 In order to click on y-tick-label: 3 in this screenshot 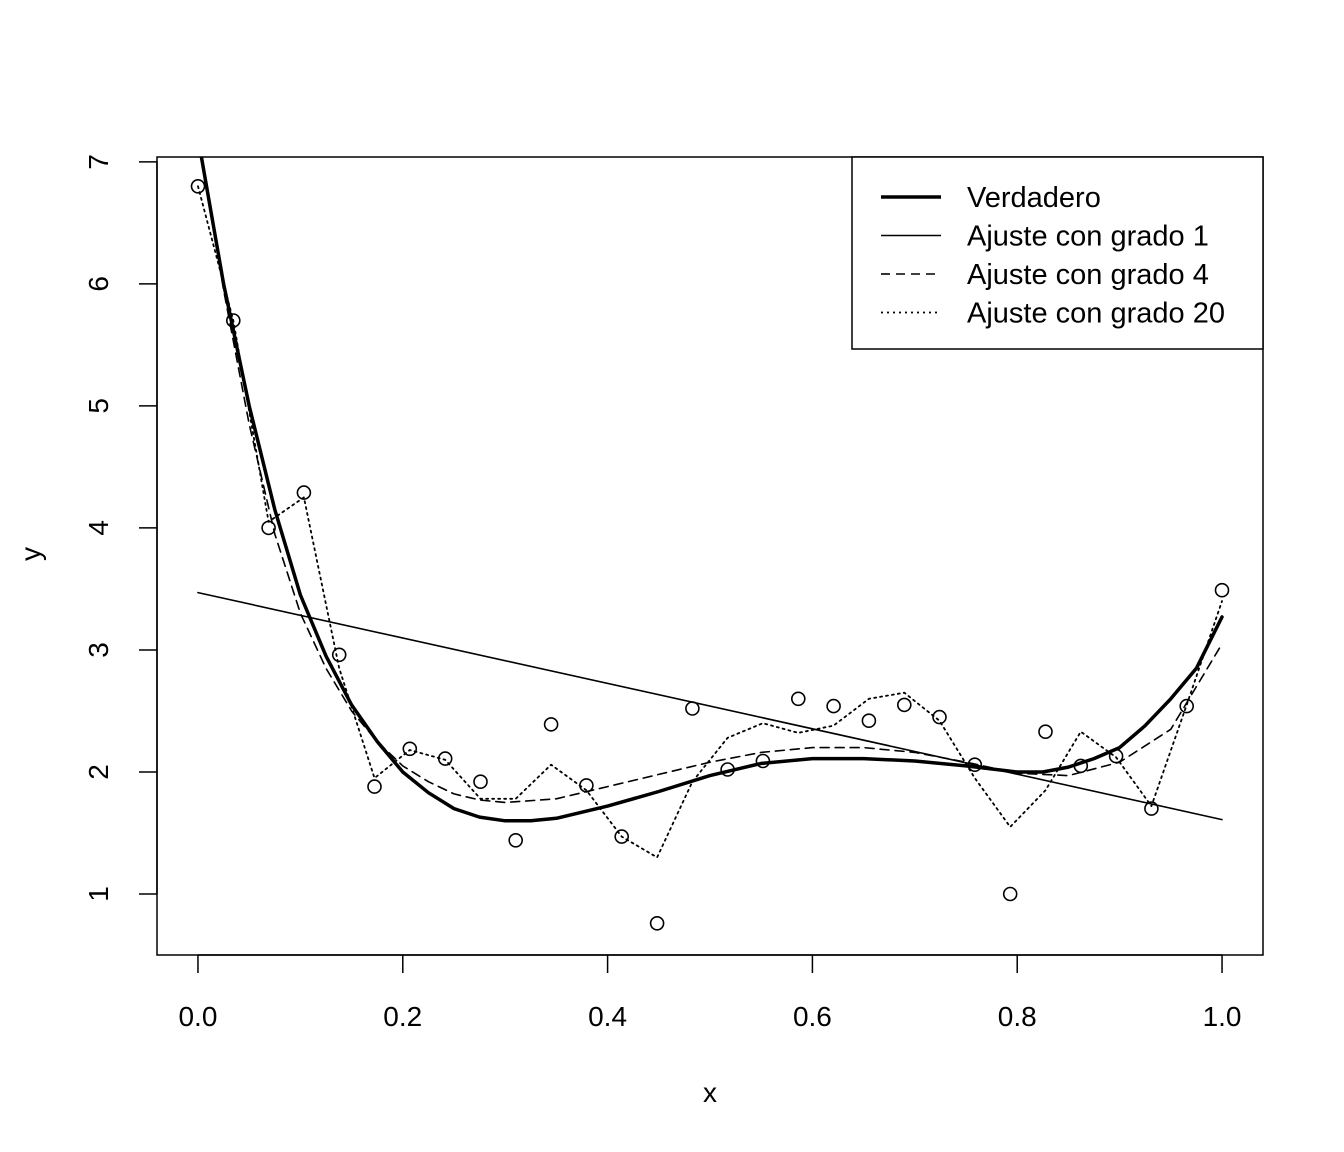, I will do `click(98, 650)`.